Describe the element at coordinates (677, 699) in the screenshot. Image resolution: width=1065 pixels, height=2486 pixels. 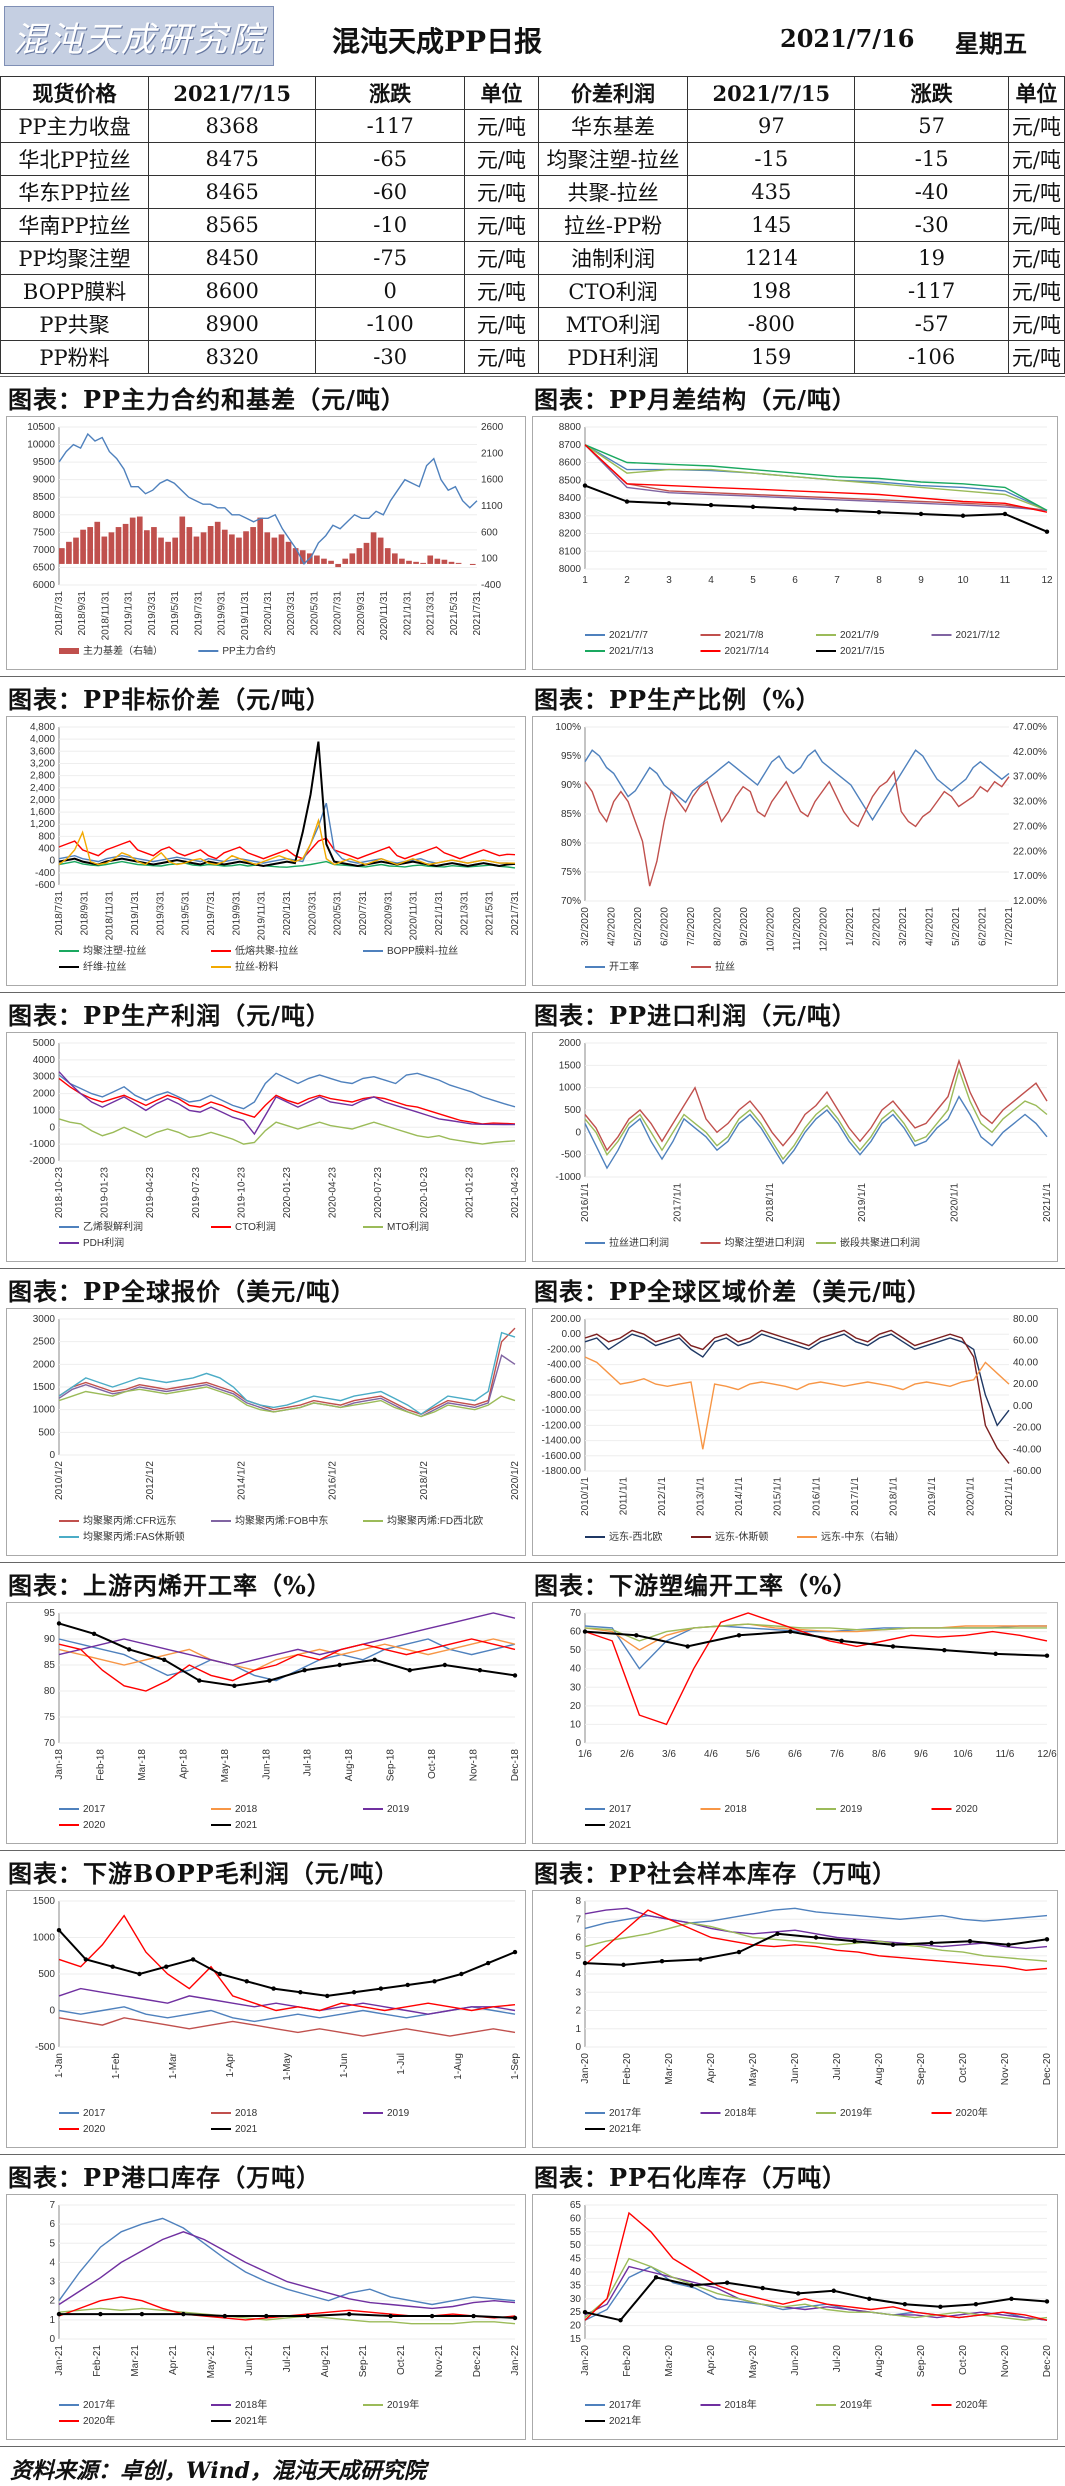
I see `chart-title: 图表：PP生产比例（%）` at that location.